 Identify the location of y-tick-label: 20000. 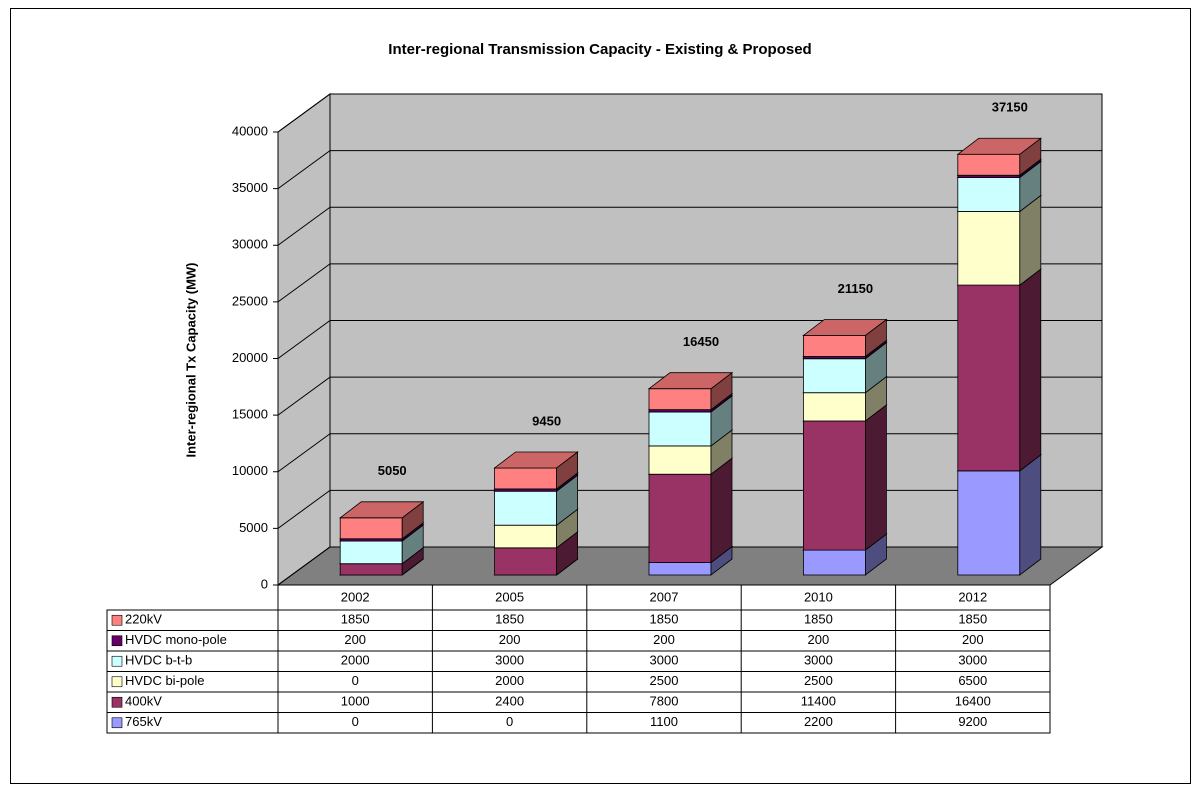
(250, 357).